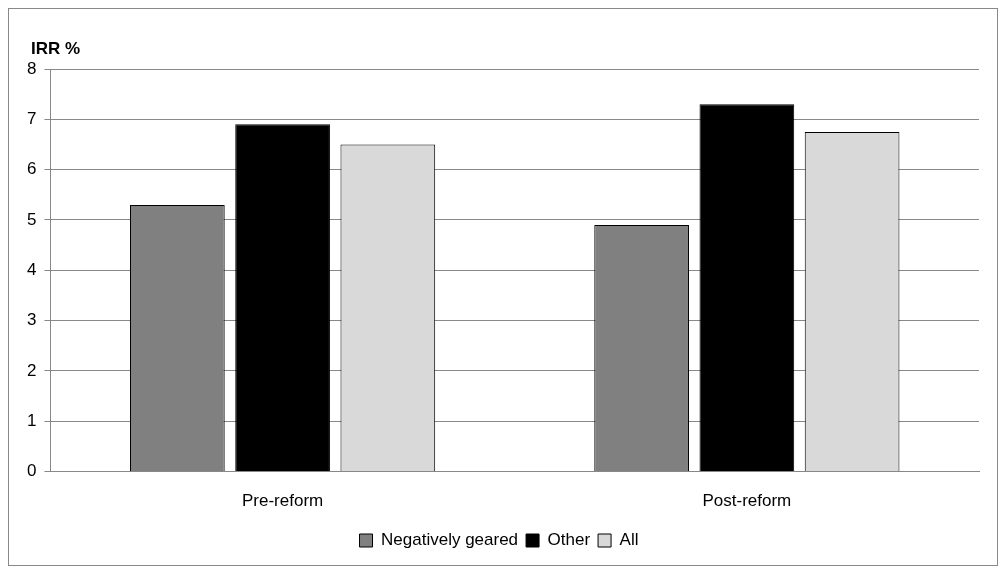 Image resolution: width=1008 pixels, height=577 pixels. I want to click on y-tick-label: 4, so click(31, 269).